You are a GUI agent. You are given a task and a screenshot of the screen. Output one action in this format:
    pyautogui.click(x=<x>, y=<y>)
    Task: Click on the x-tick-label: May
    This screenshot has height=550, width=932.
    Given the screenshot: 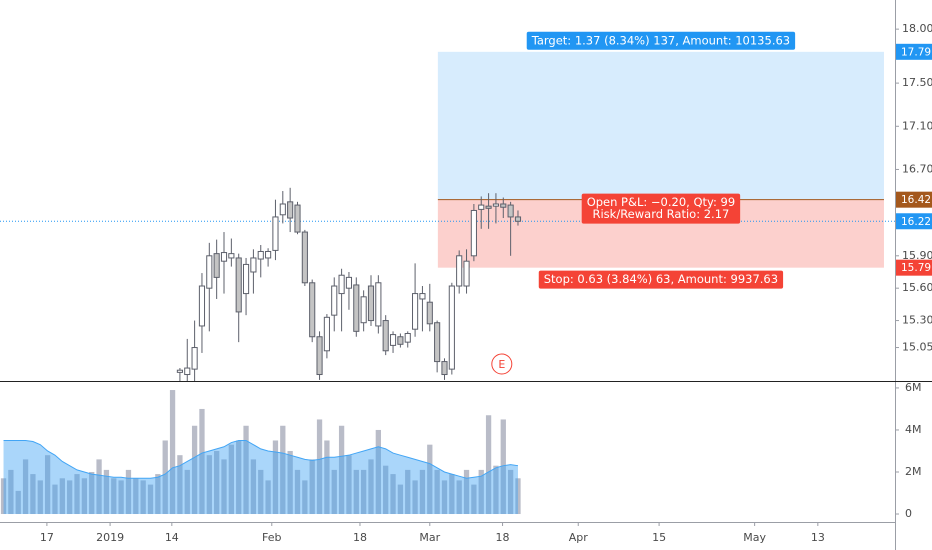 What is the action you would take?
    pyautogui.click(x=754, y=537)
    